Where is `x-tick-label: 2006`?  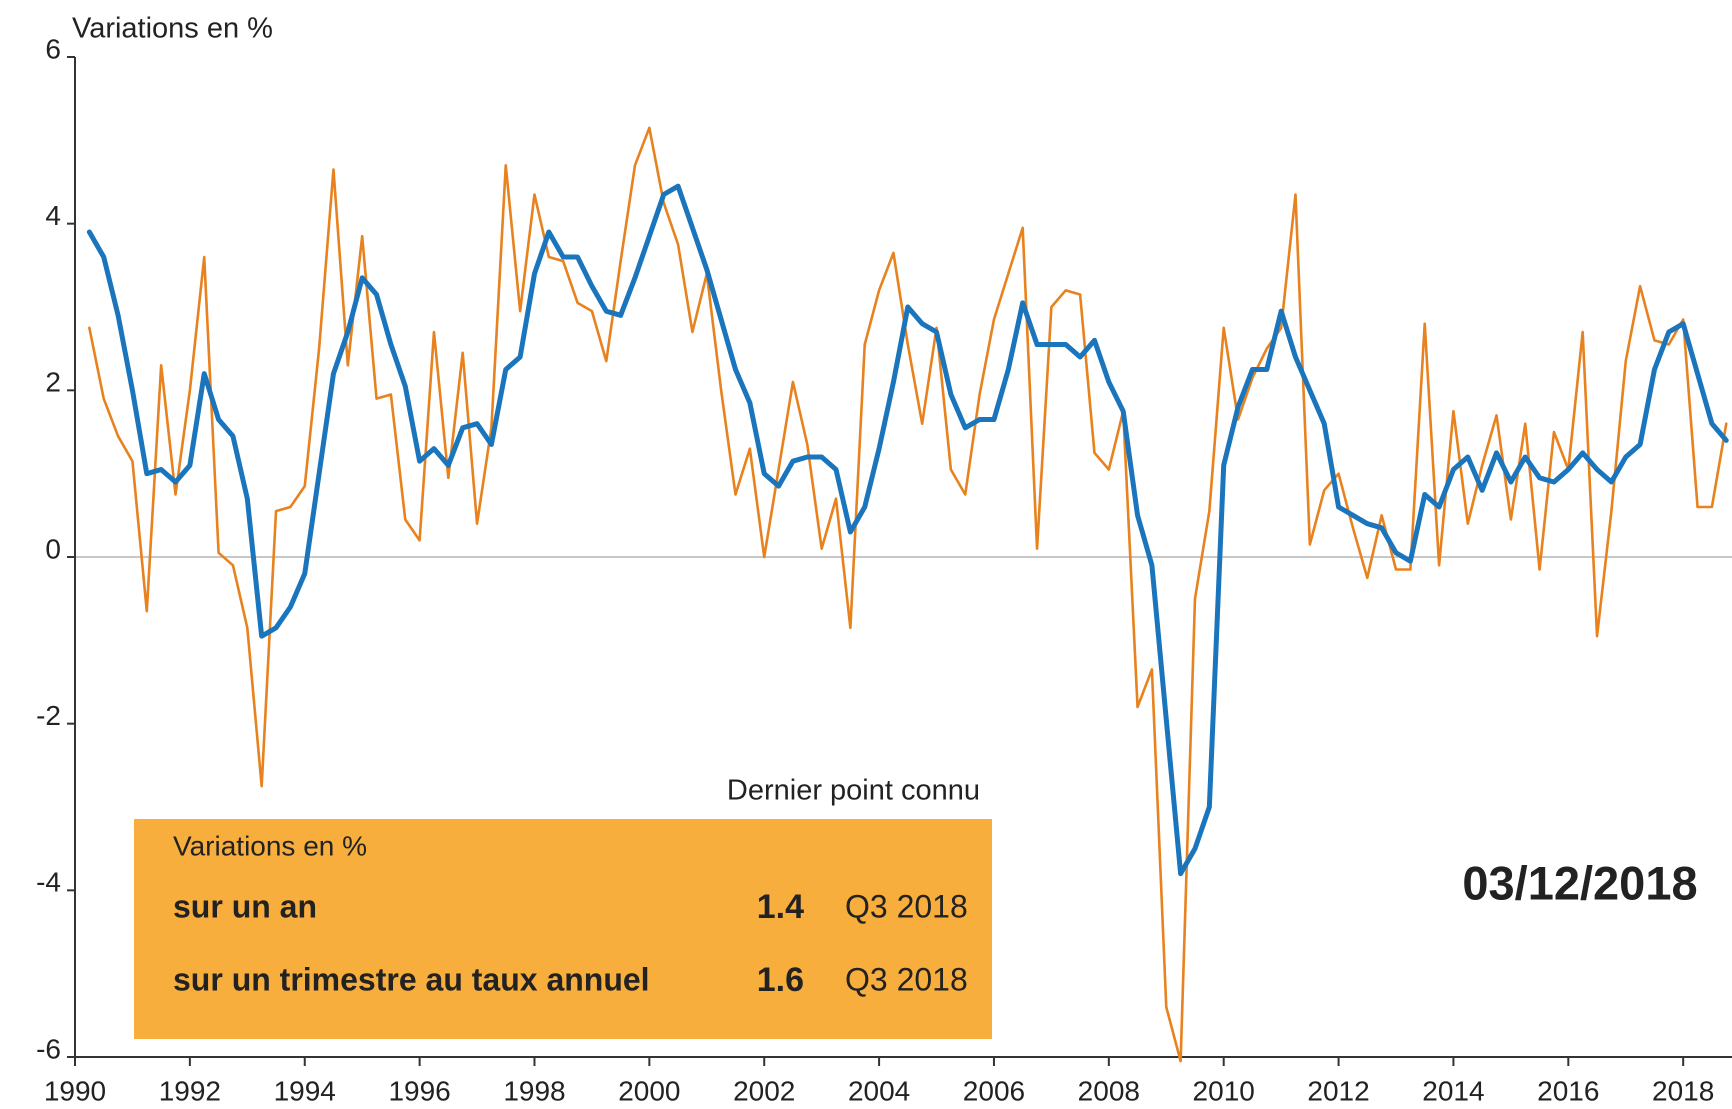 x-tick-label: 2006 is located at coordinates (994, 1090).